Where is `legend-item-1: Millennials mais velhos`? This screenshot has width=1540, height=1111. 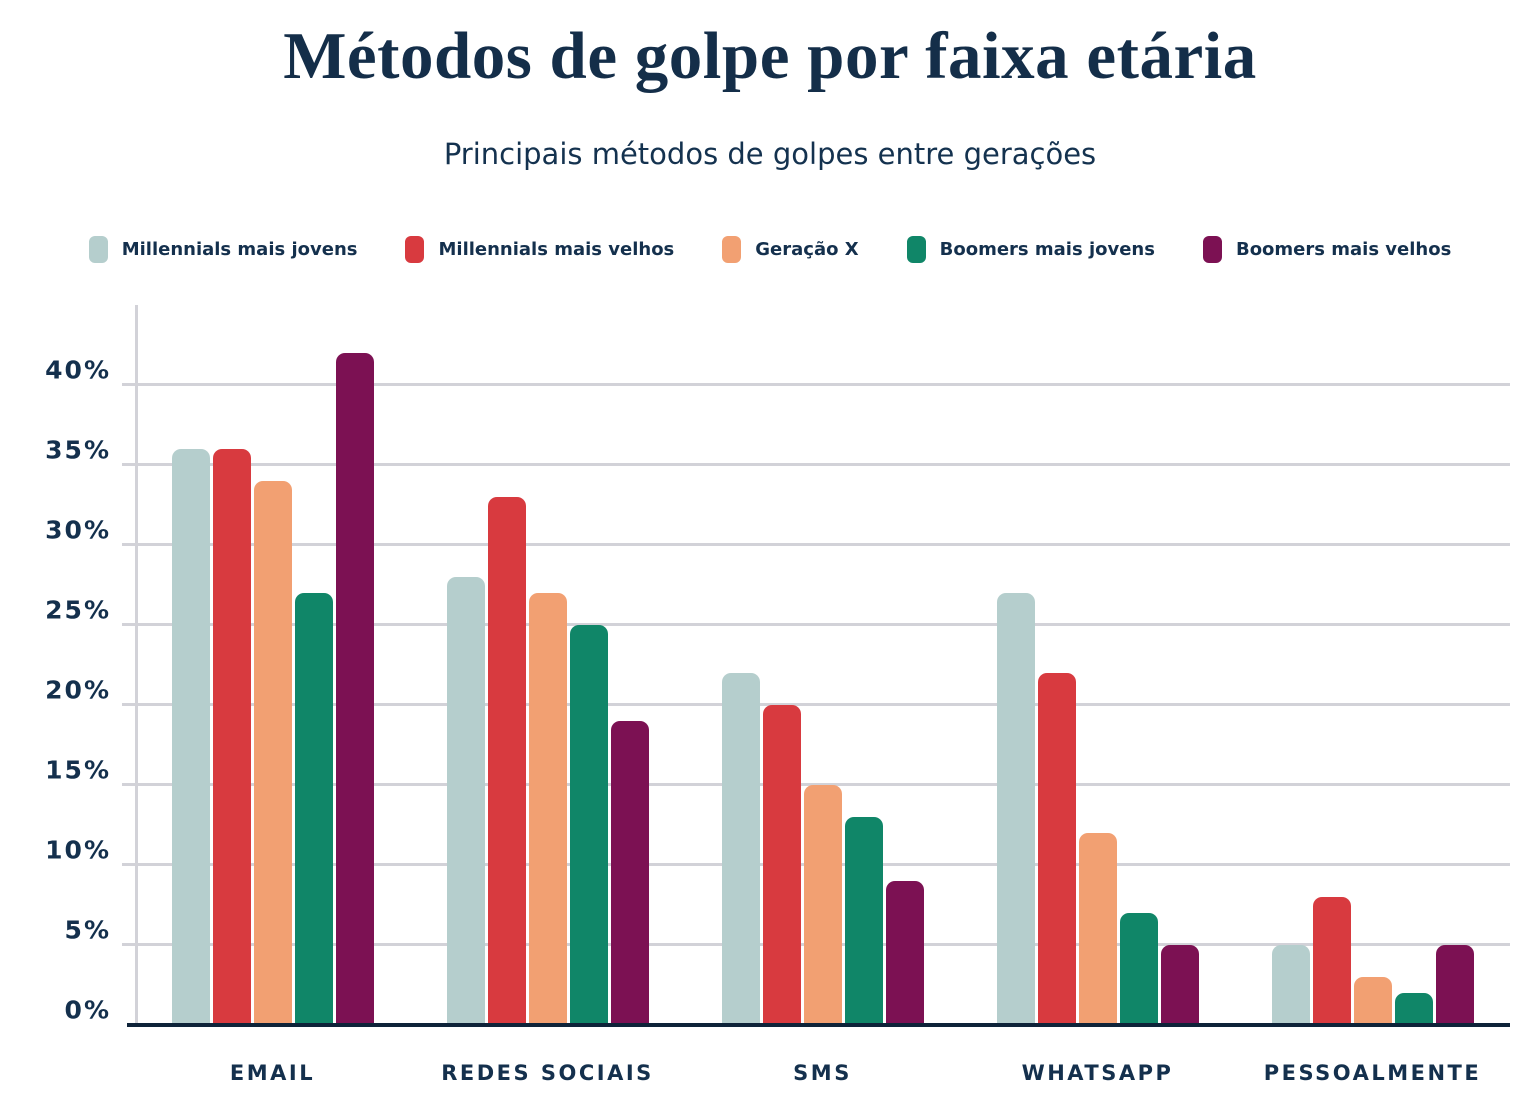
legend-item-1: Millennials mais velhos is located at coordinates (539, 249).